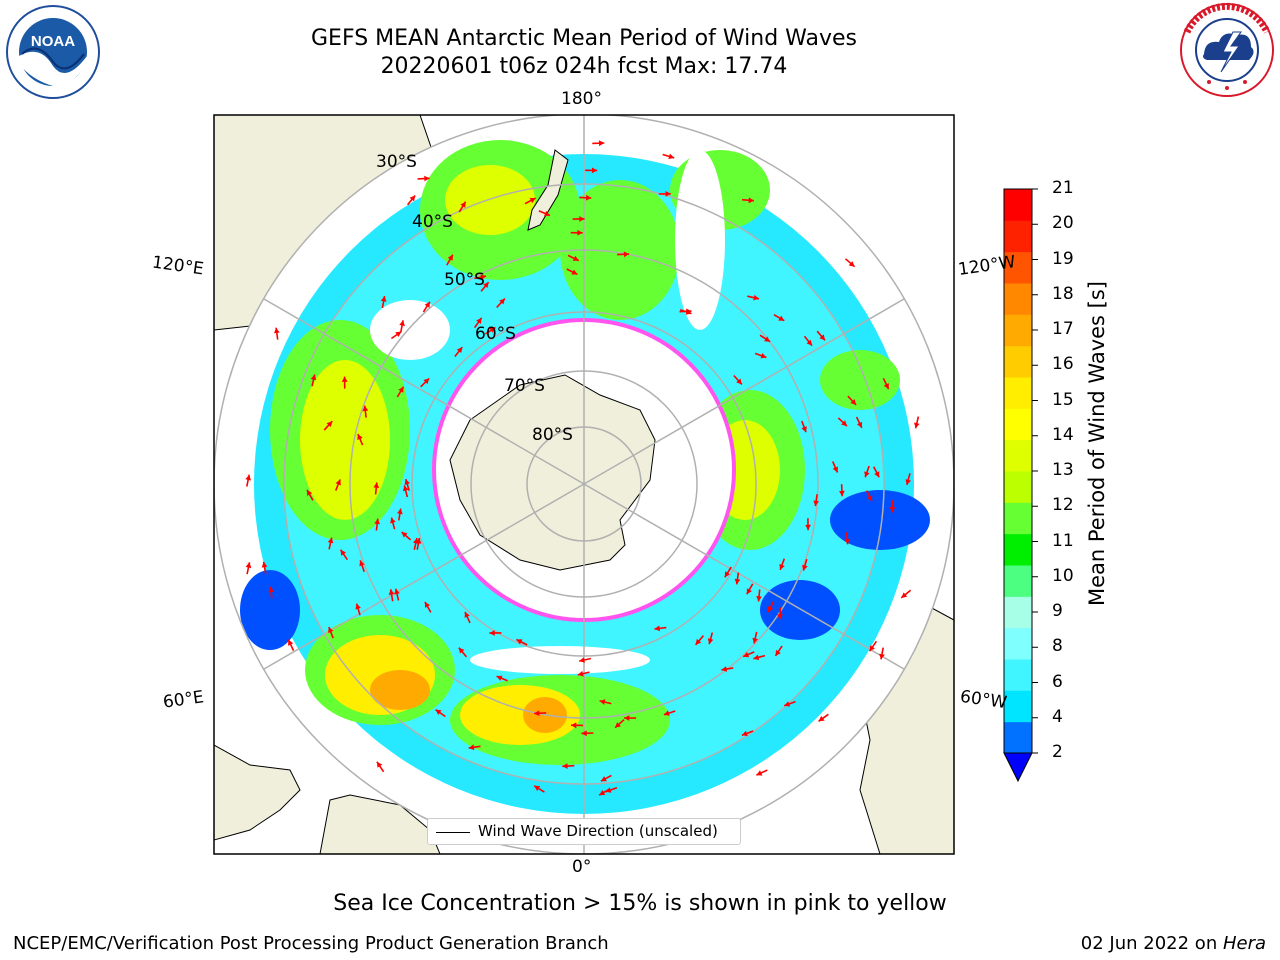  I want to click on colorbar-tick-label: 10, so click(1063, 575).